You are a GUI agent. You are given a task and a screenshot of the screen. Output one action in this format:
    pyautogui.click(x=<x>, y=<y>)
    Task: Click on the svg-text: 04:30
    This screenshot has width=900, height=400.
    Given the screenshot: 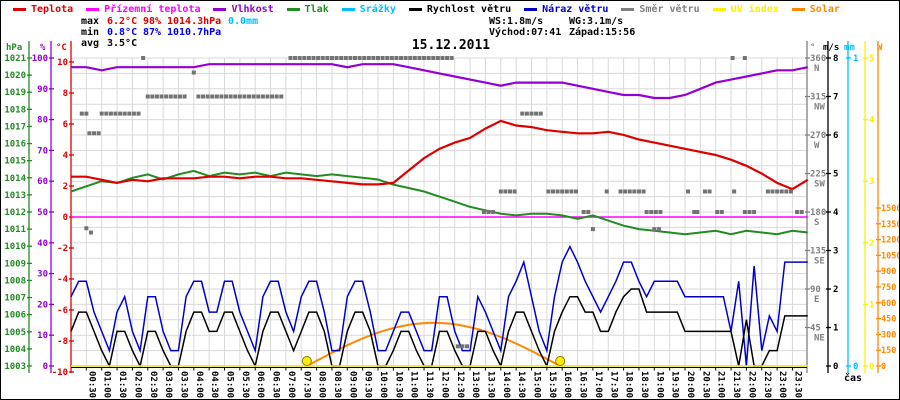 What is the action you would take?
    pyautogui.click(x=214, y=384)
    